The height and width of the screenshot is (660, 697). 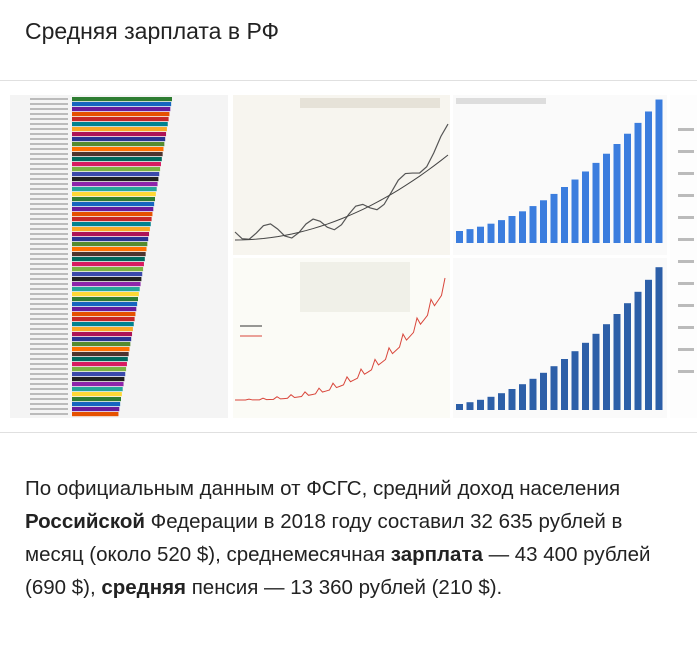 What do you see at coordinates (560, 338) in the screenshot?
I see `thumb-blue-bars` at bounding box center [560, 338].